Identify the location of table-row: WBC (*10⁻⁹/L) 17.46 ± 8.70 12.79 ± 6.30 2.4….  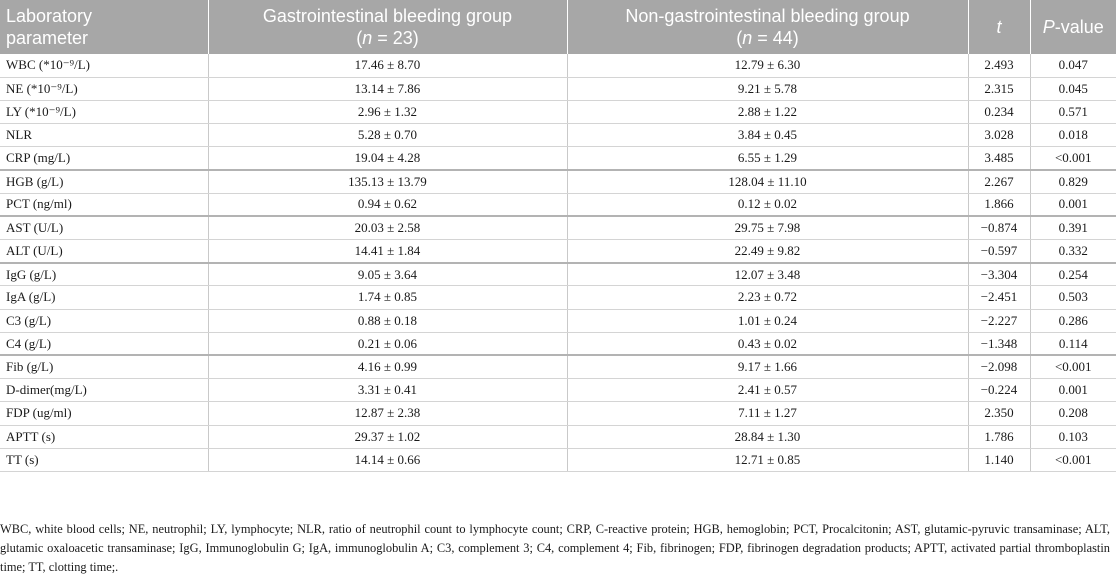
(558, 66).